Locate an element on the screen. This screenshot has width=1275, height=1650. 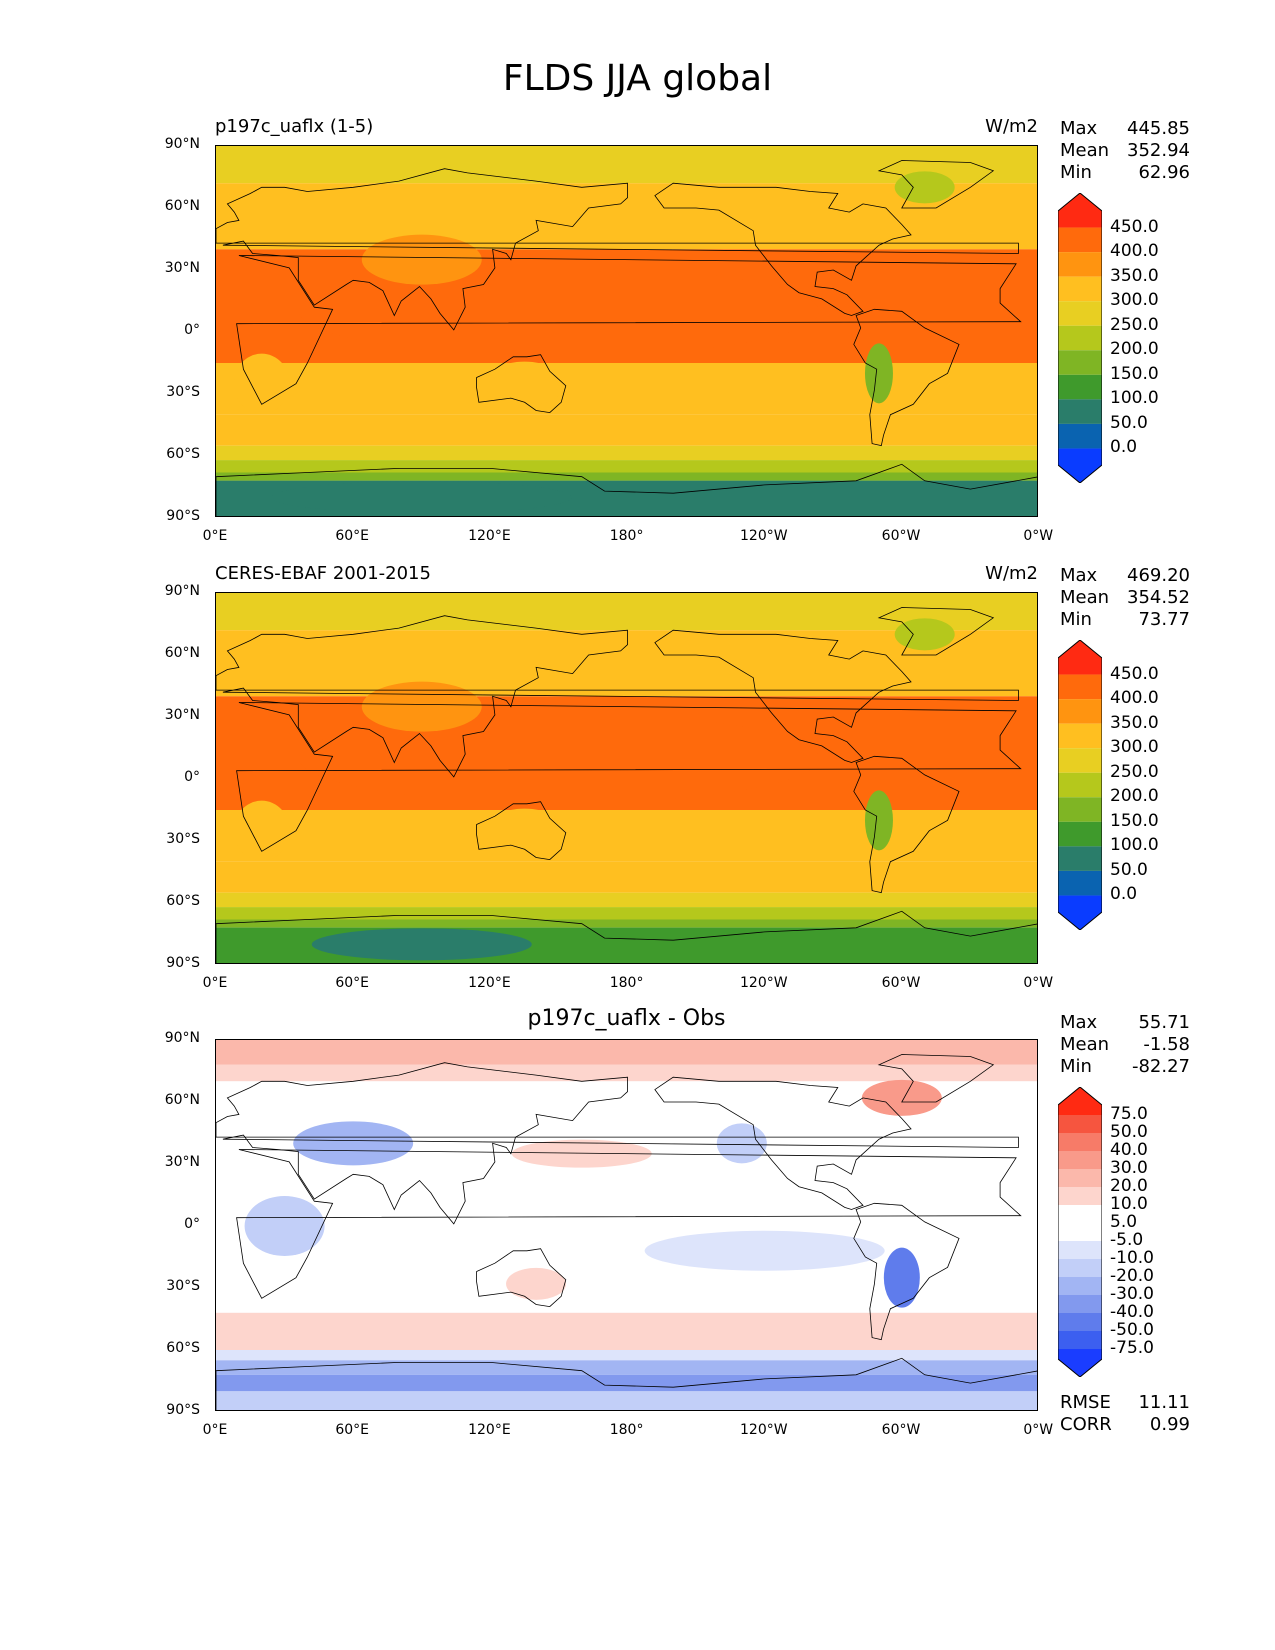
panel-left-title: p197c_uaflx (1-5) is located at coordinates (294, 126).